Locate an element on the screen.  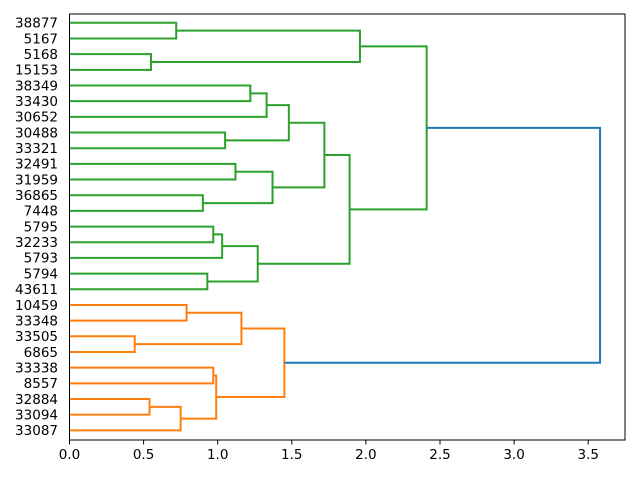
leaf-label: 5168 is located at coordinates (41, 55).